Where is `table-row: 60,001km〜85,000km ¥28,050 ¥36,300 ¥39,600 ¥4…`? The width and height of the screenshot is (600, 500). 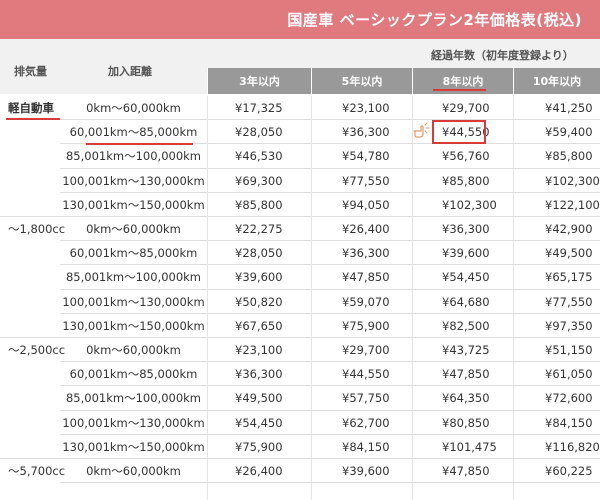
table-row: 60,001km〜85,000km ¥28,050 ¥36,300 ¥39,600 ¥4… is located at coordinates (300, 253).